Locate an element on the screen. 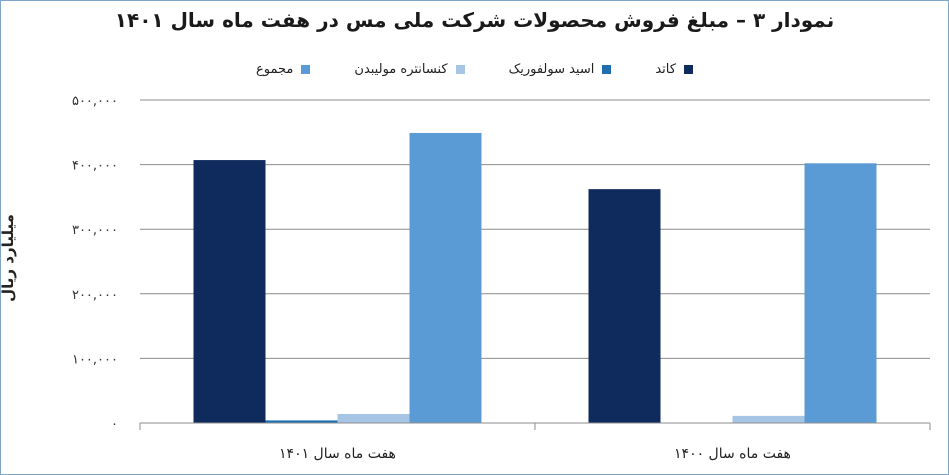 Image resolution: width=949 pixels, height=475 pixels. y-tick-label: ۴۰۰,۰۰۰ is located at coordinates (95, 166).